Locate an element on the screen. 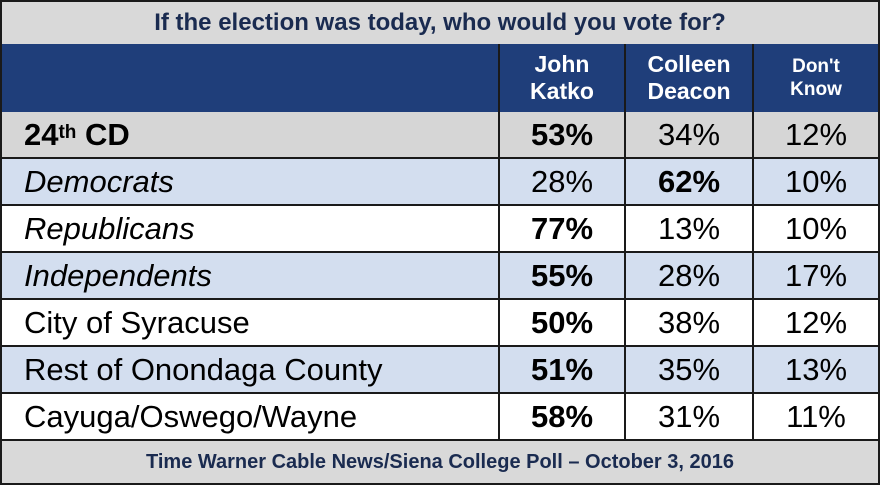  table-row: City of Syracuse 50% 38% 12% is located at coordinates (440, 323).